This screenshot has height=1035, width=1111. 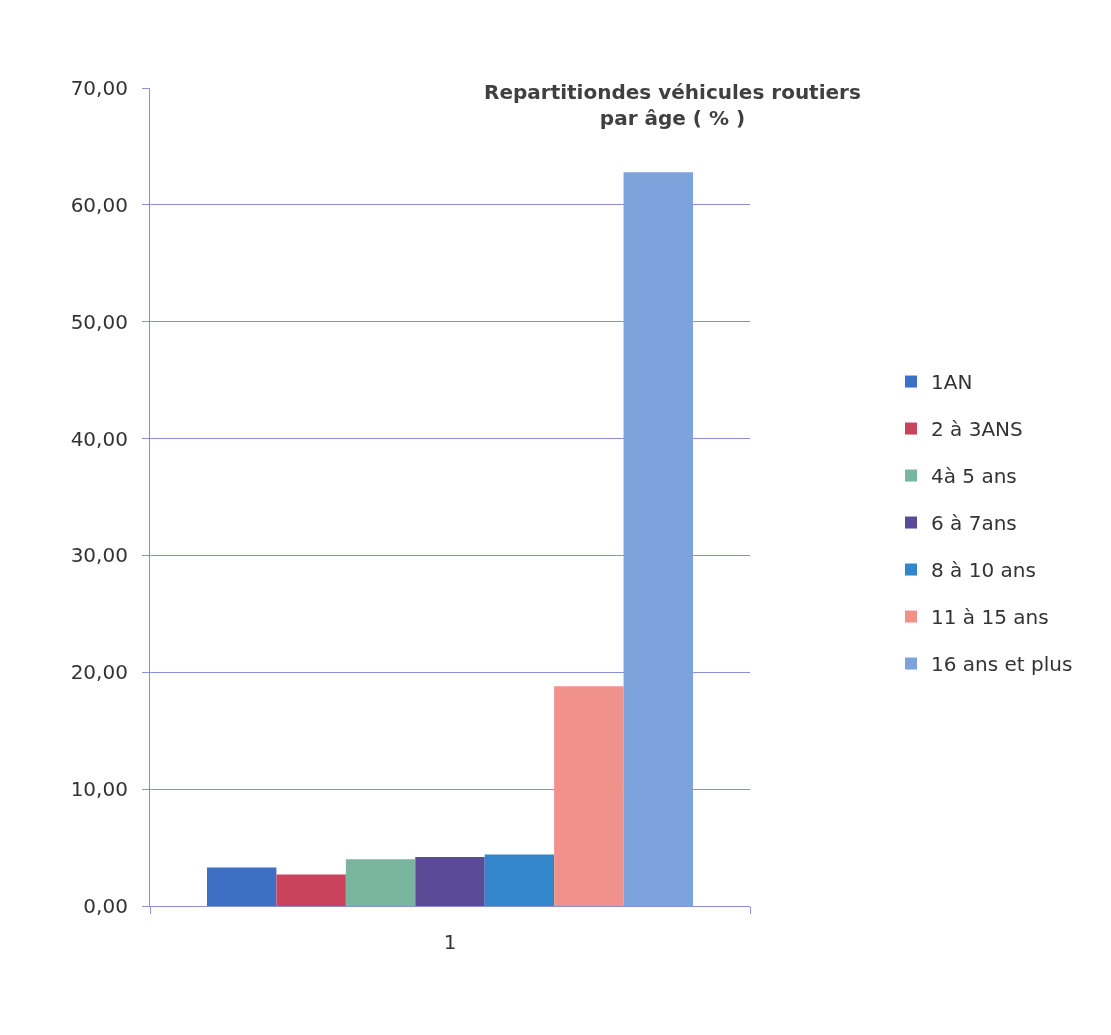 I want to click on y-tick-label: 70,00, so click(x=99, y=88).